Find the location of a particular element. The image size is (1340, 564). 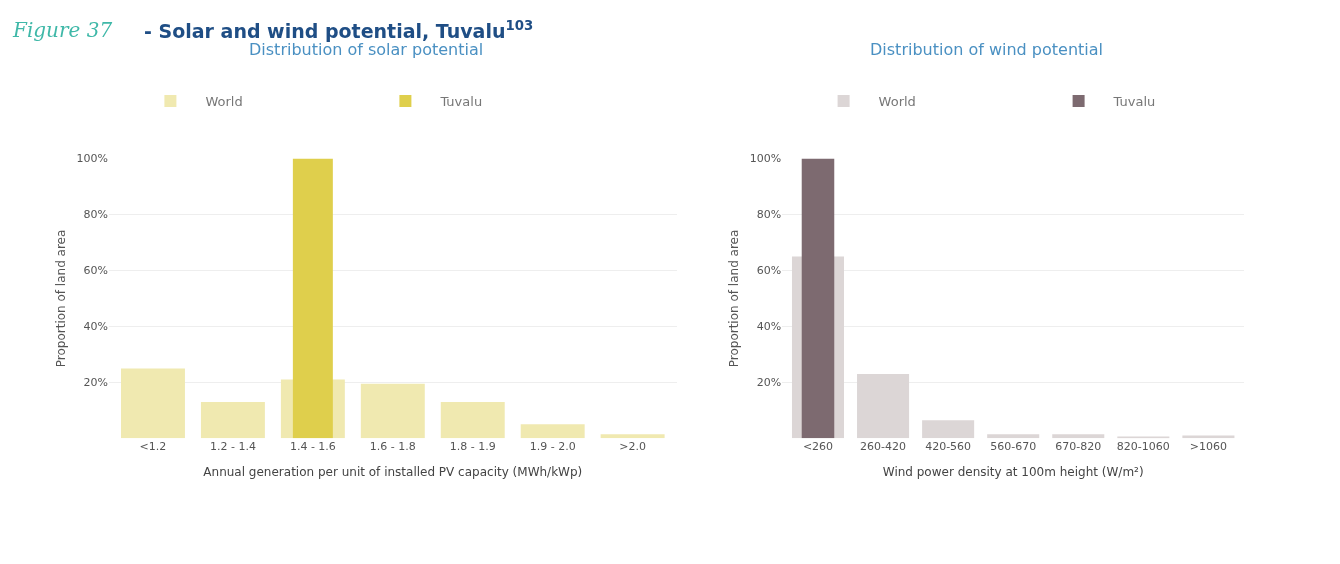

x-tick-label: 1.4 - 1.6 is located at coordinates (312, 447).